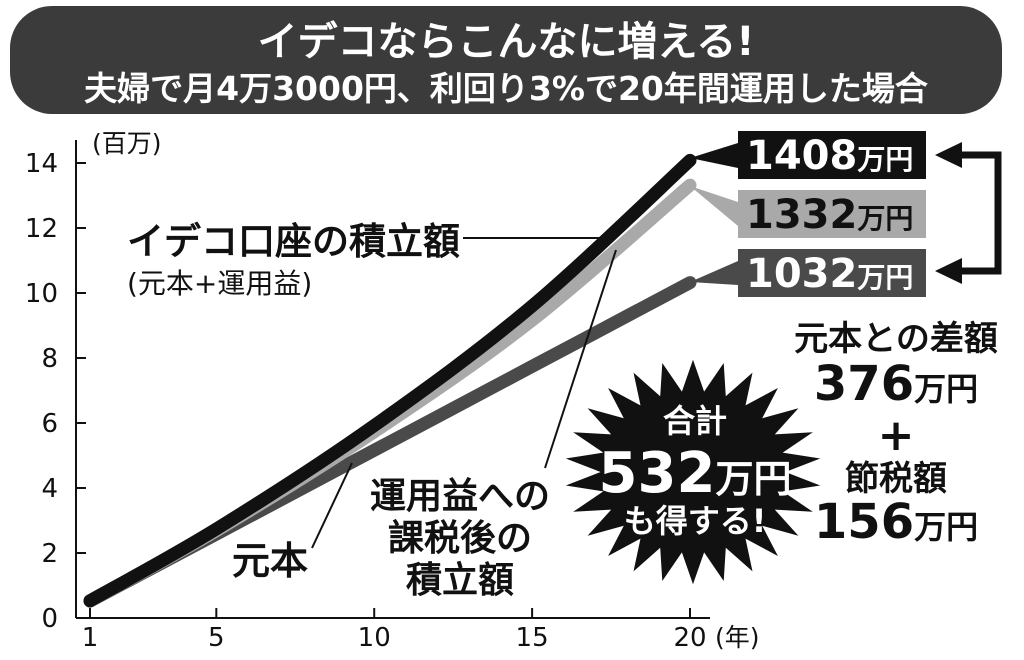 This screenshot has width=1024, height=660. What do you see at coordinates (946, 389) in the screenshot?
I see `diff-unit: 万円` at bounding box center [946, 389].